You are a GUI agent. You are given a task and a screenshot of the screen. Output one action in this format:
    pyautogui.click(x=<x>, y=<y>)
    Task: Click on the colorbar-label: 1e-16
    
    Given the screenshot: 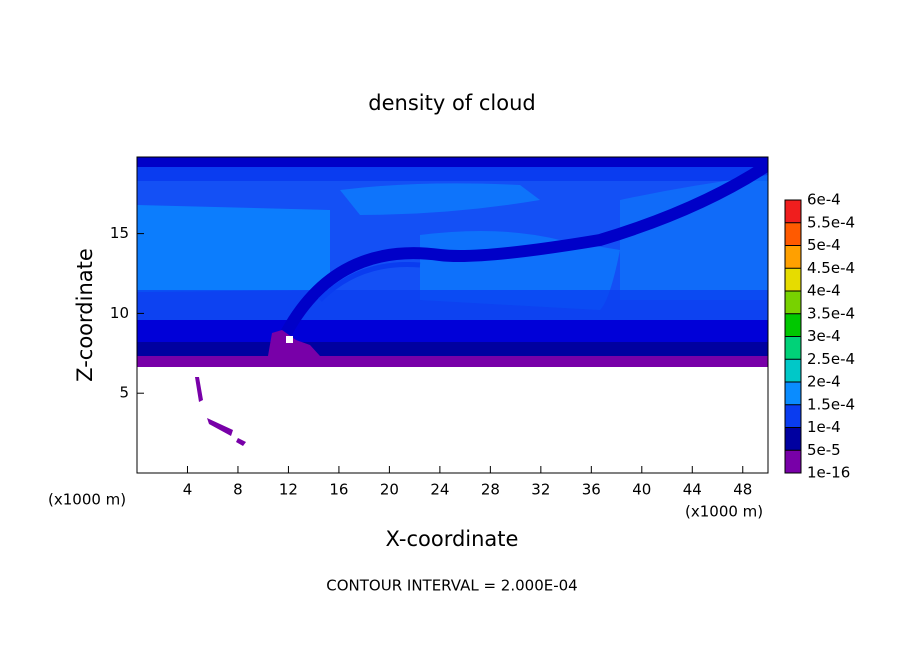 What is the action you would take?
    pyautogui.click(x=828, y=473)
    